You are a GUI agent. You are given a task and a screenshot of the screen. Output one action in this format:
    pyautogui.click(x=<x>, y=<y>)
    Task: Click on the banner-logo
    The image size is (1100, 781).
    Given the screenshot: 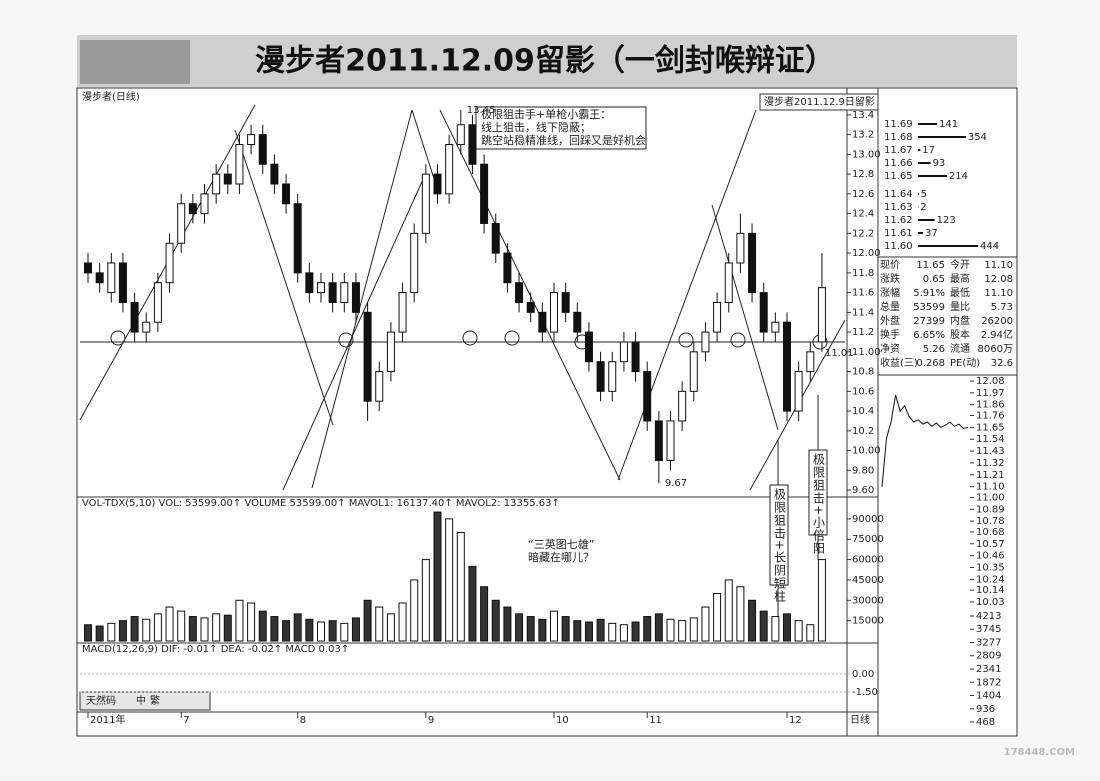 What is the action you would take?
    pyautogui.click(x=135, y=62)
    